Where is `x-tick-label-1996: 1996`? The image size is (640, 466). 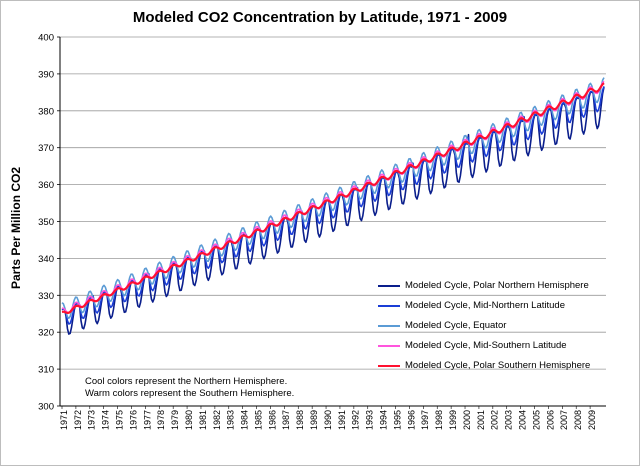 x-tick-label-1996: 1996 is located at coordinates (411, 420).